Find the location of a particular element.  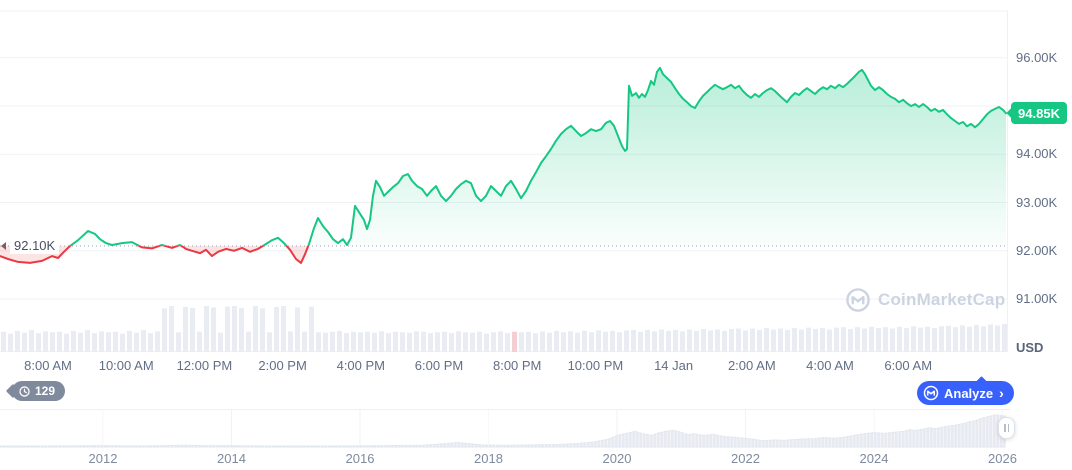

time-axis-tick: 10:00 PM is located at coordinates (595, 365).